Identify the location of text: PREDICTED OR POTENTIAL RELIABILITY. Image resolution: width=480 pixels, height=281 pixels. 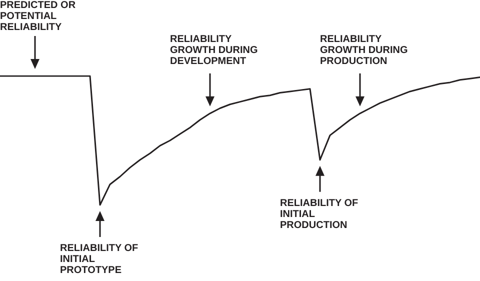
(38, 16).